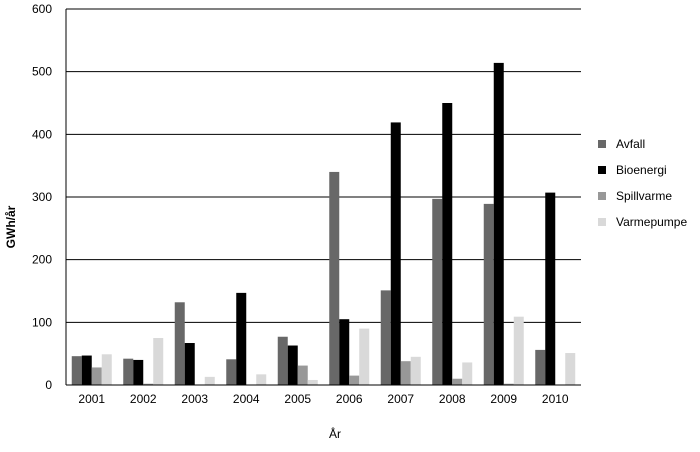 The image size is (700, 452). What do you see at coordinates (11, 226) in the screenshot?
I see `y-axis-title: GWh/år` at bounding box center [11, 226].